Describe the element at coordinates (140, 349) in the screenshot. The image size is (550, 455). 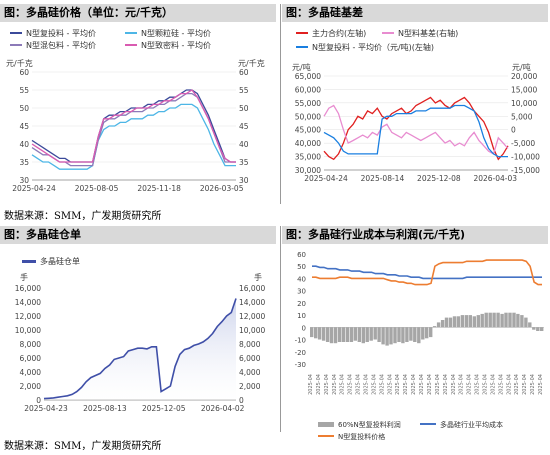
I see `series-area` at that location.